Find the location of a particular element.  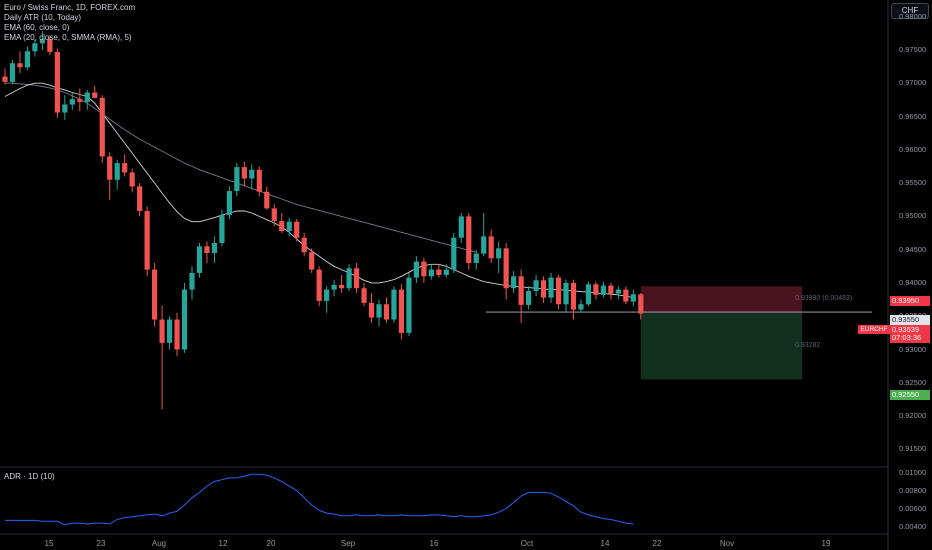

price-tick-label: 0.95000 is located at coordinates (913, 216).